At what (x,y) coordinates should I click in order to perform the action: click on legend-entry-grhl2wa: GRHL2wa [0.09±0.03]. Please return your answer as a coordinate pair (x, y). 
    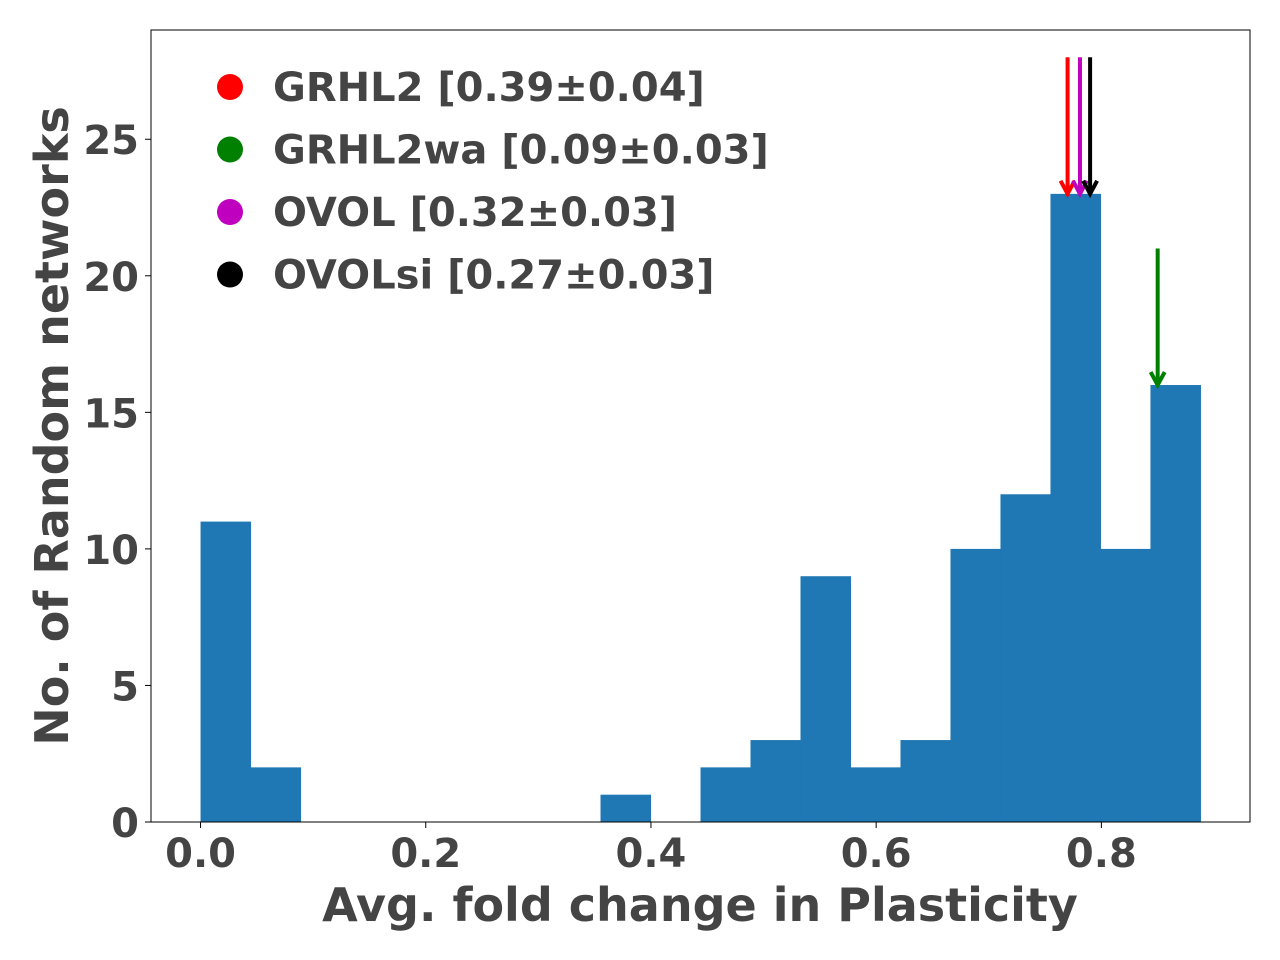
    Looking at the image, I should click on (493, 151).